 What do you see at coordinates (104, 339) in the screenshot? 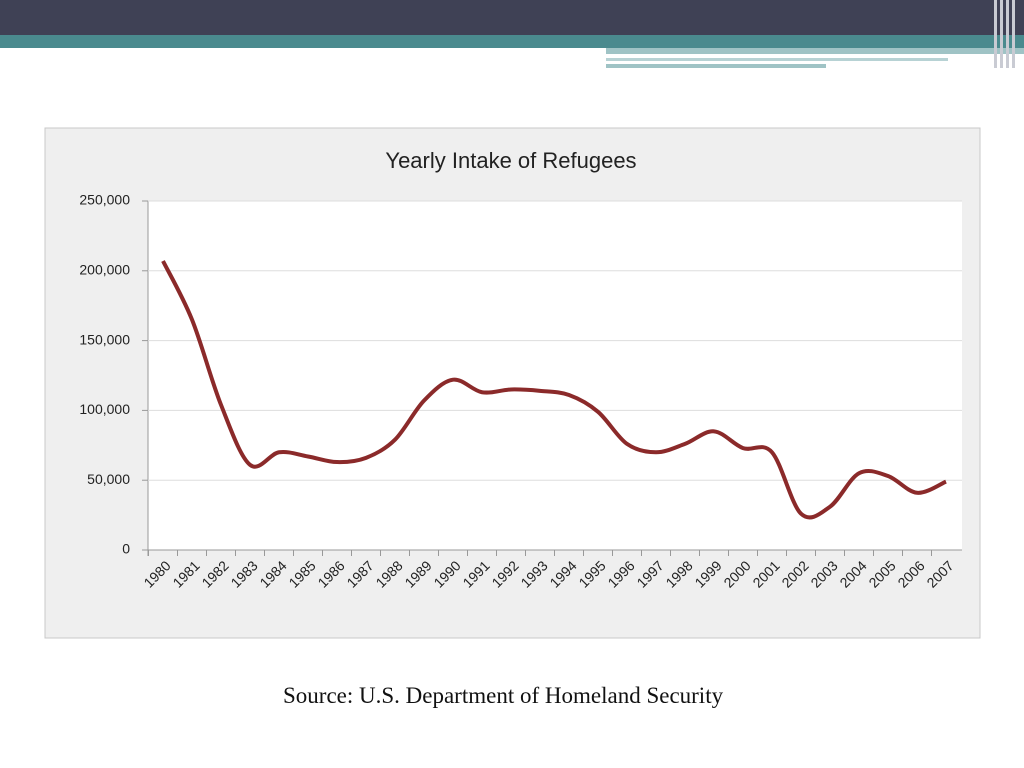
I see `y-tick-label: 150,000` at bounding box center [104, 339].